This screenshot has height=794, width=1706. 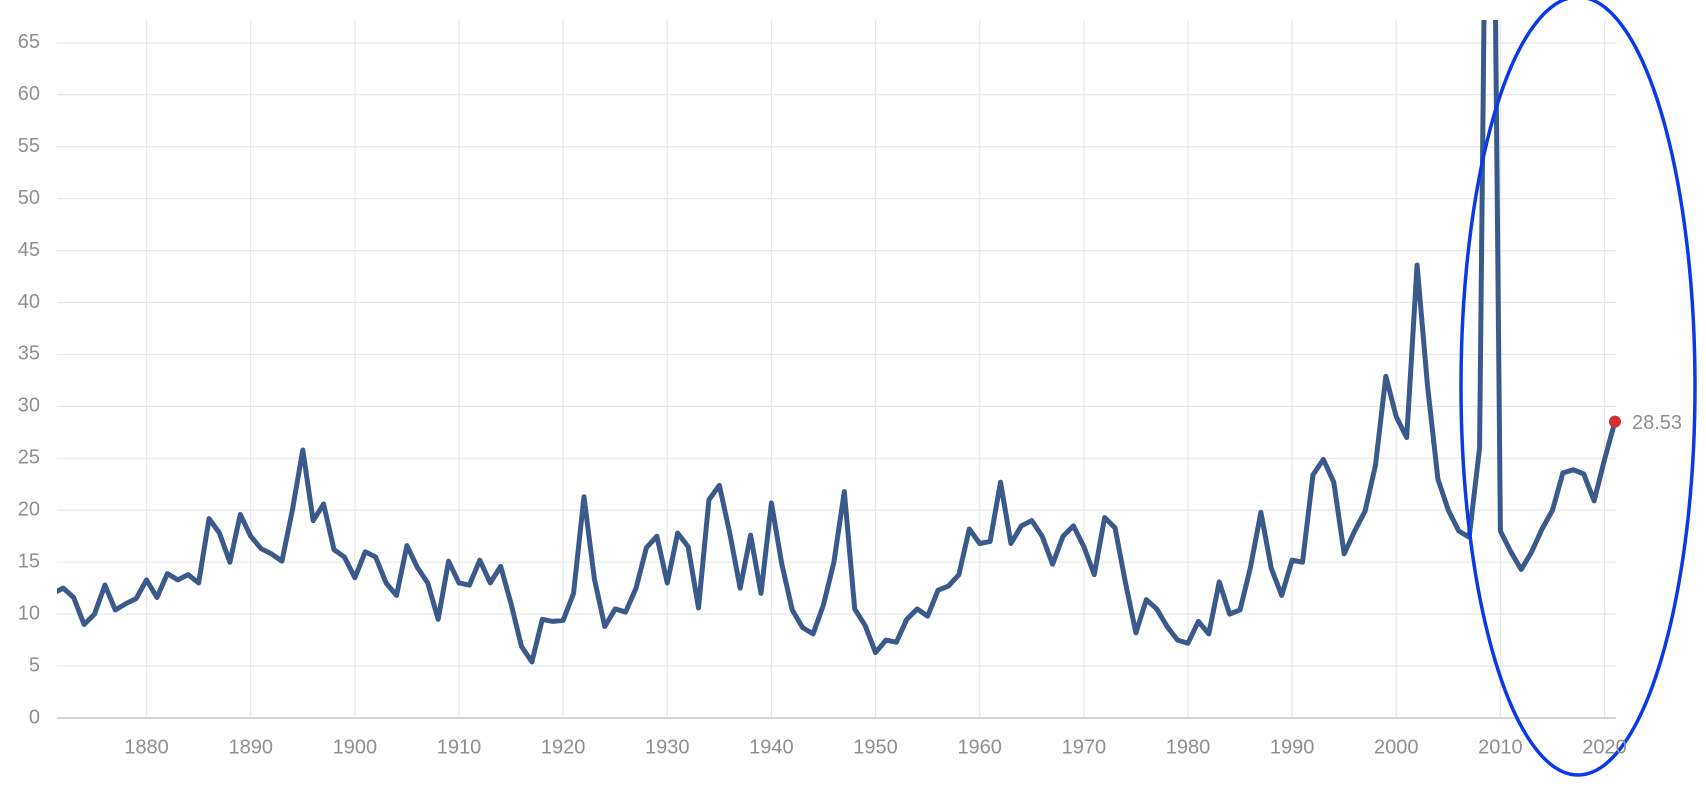 What do you see at coordinates (1292, 747) in the screenshot?
I see `x-tick-label: 1990` at bounding box center [1292, 747].